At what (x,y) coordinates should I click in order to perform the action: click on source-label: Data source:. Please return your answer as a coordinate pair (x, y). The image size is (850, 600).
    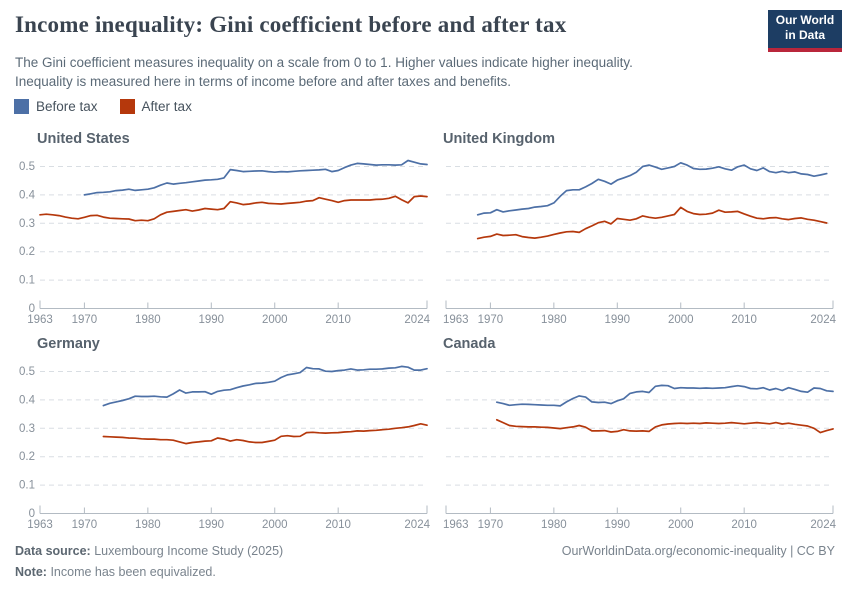
    Looking at the image, I should click on (53, 551).